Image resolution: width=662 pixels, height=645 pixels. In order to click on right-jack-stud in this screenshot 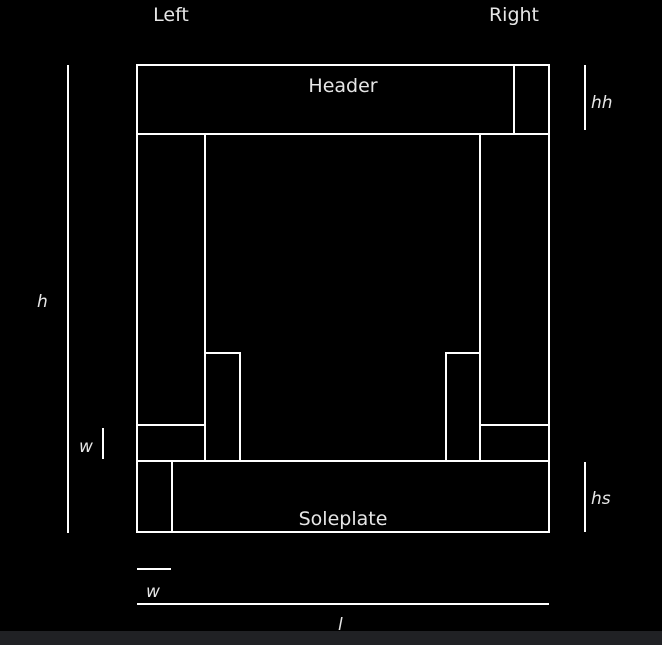, I will do `click(463, 407)`.